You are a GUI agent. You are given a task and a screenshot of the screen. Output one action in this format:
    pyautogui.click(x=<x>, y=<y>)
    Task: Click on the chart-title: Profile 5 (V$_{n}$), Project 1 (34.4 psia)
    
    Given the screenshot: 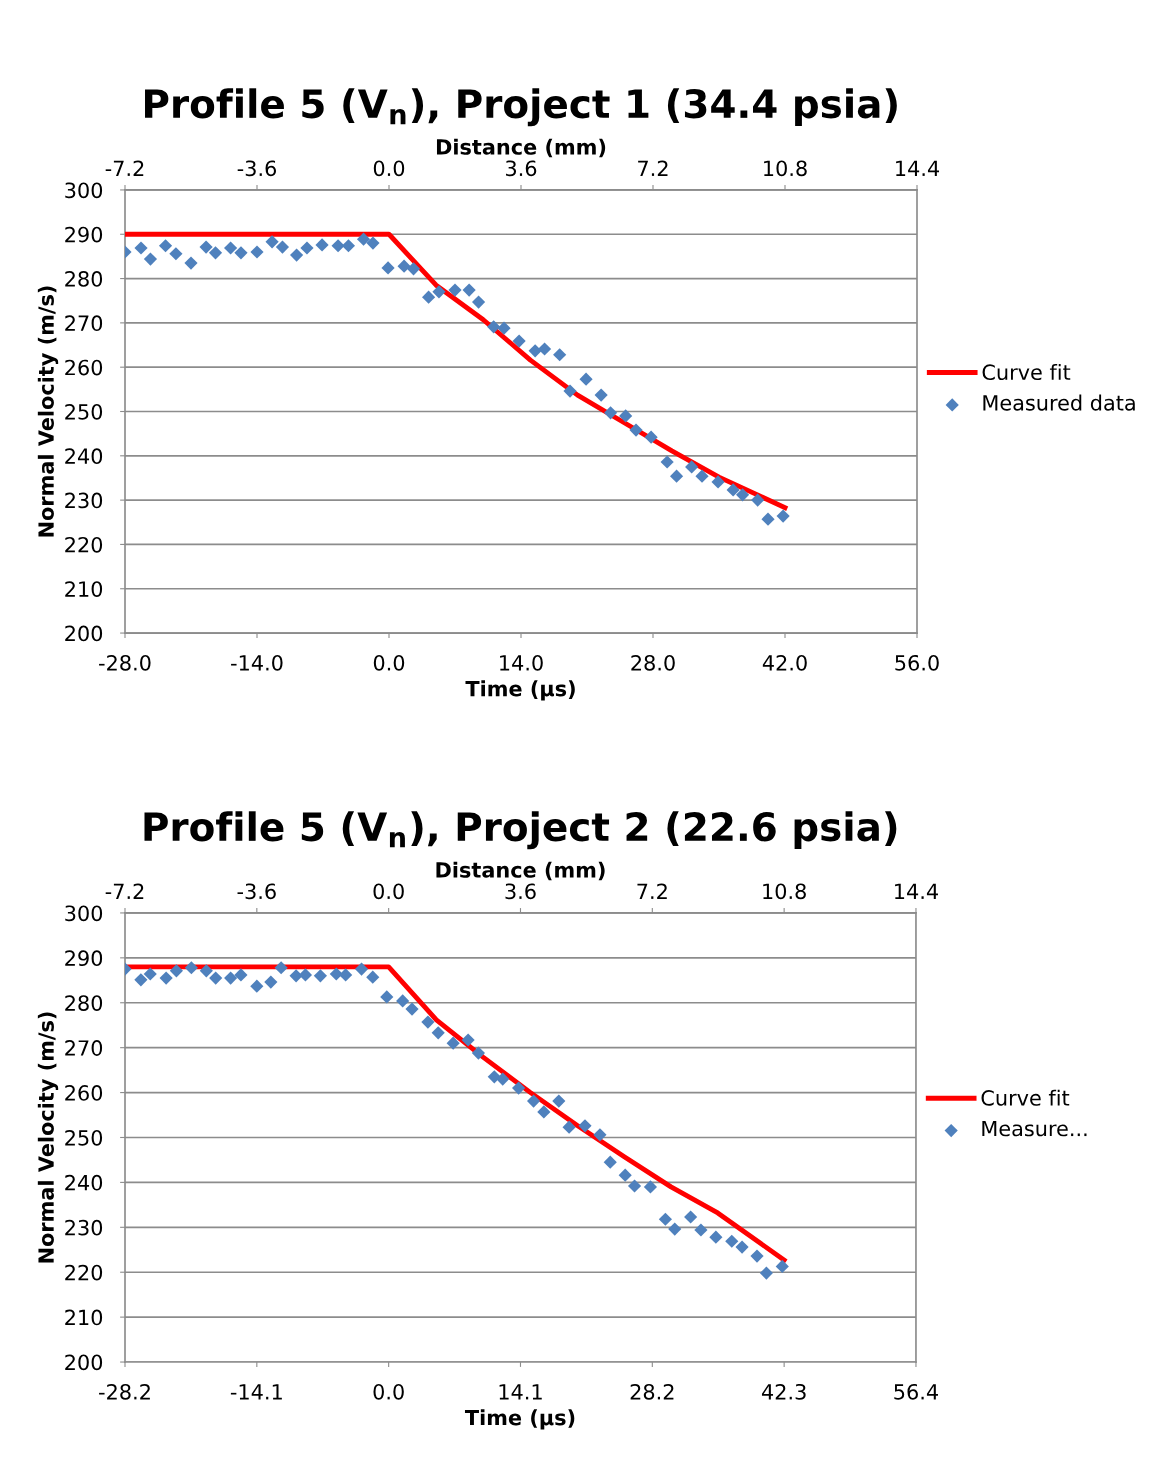 What is the action you would take?
    pyautogui.click(x=521, y=107)
    